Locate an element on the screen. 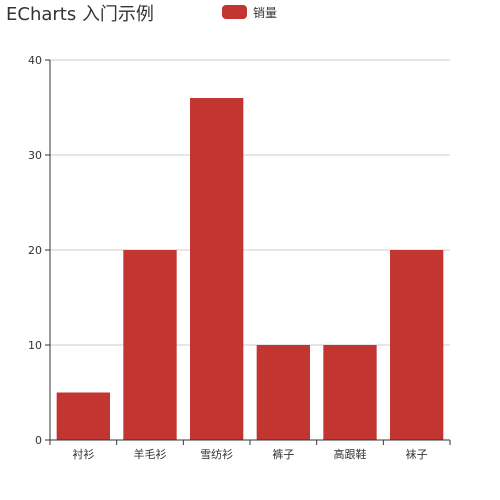 This screenshot has width=500, height=500. legend-swatch is located at coordinates (234, 12).